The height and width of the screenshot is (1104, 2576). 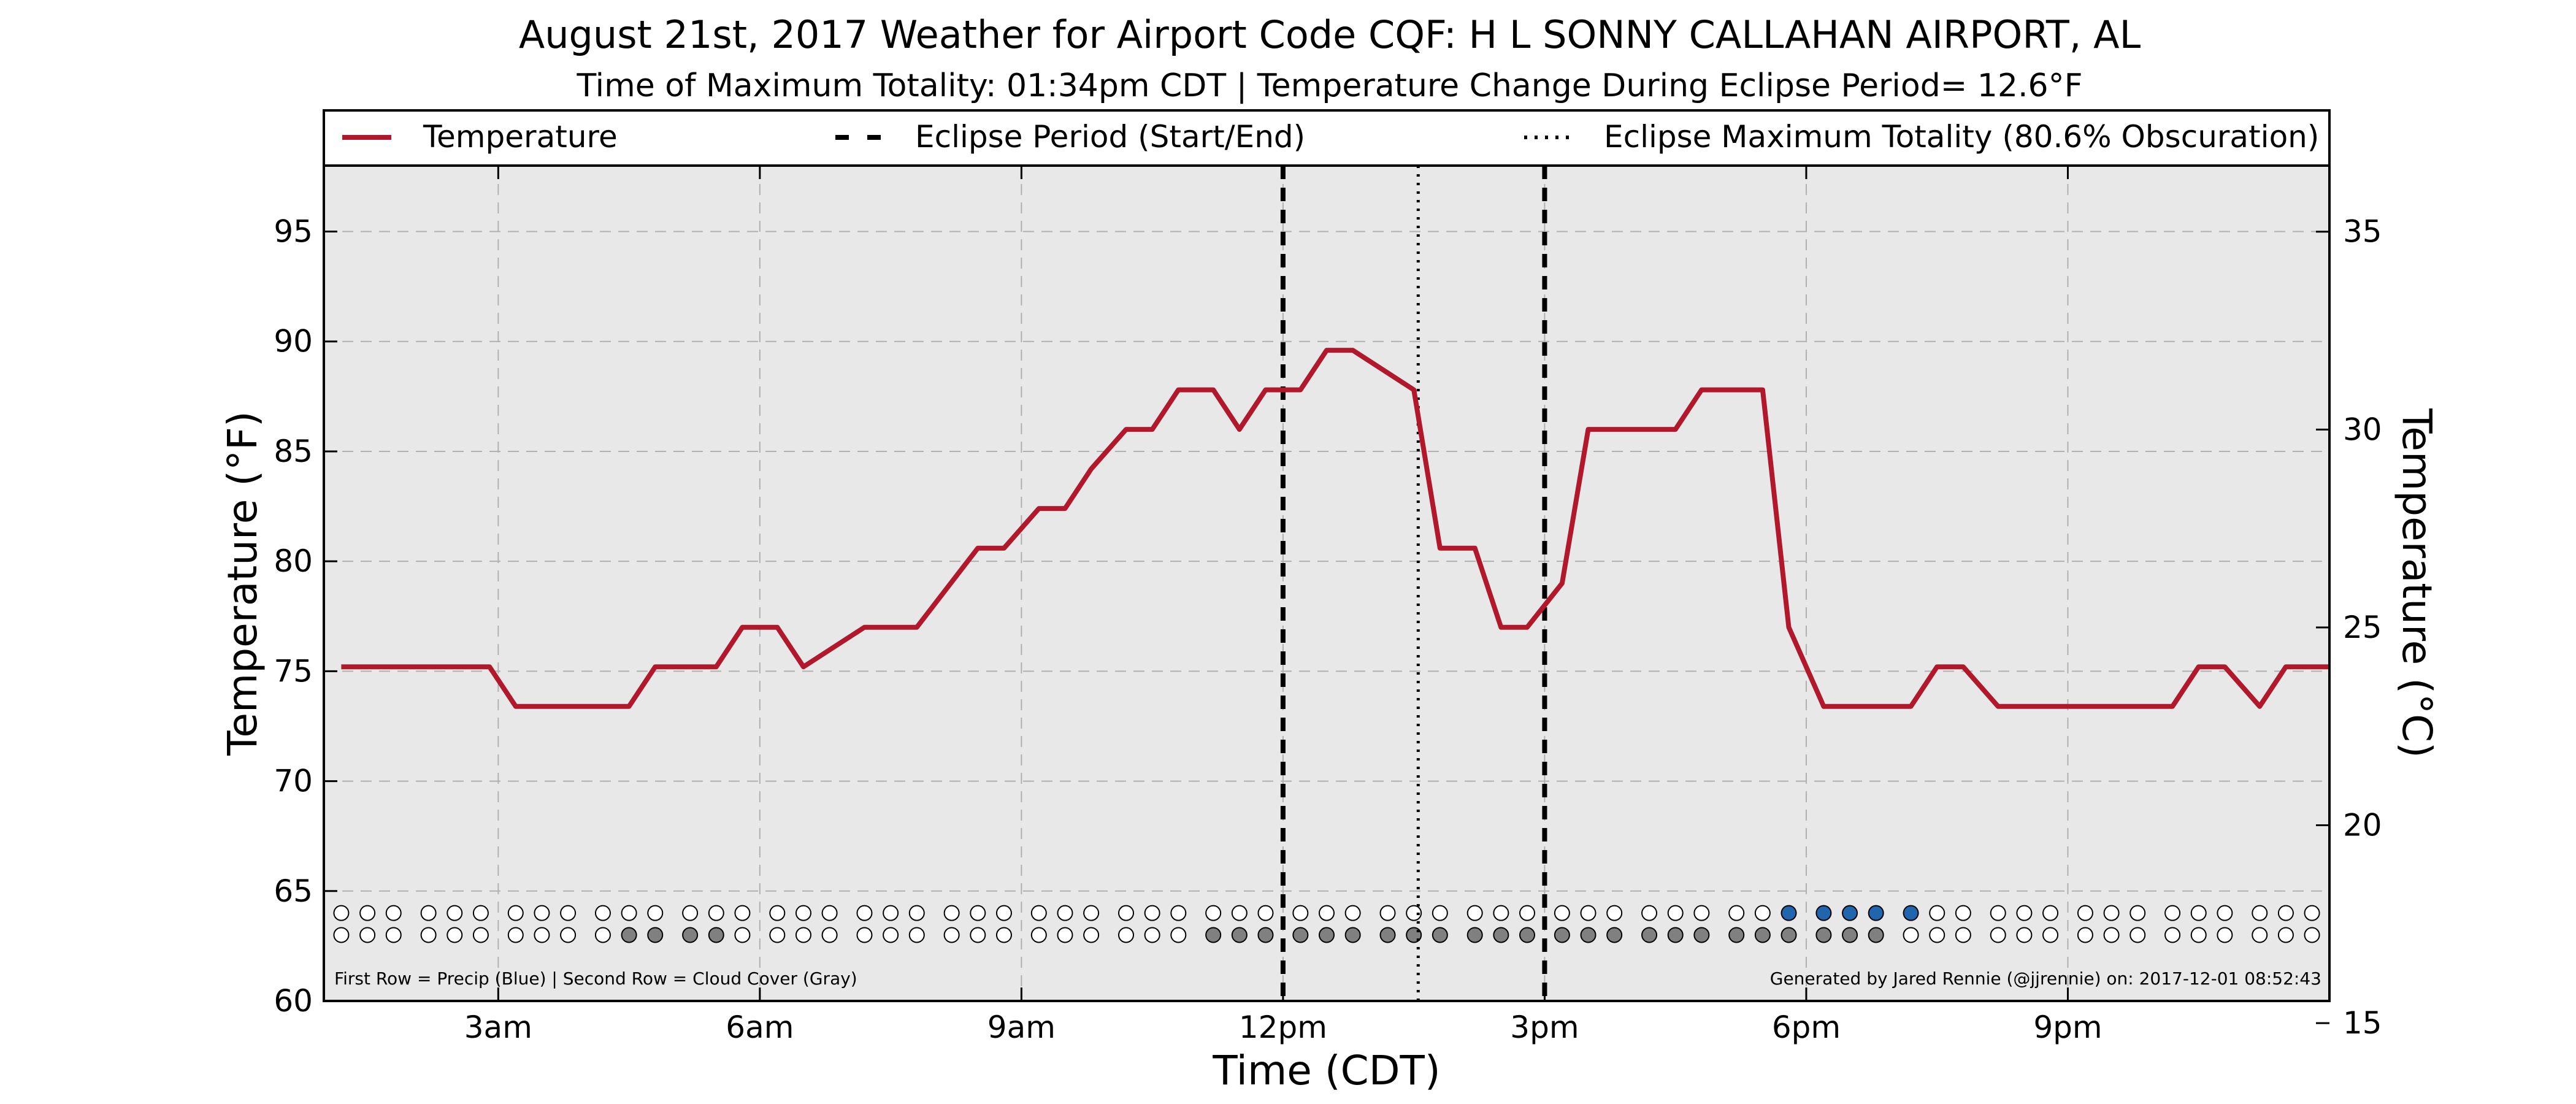 I want to click on y-axis-label-right: Temperature (°C), so click(x=2416, y=583).